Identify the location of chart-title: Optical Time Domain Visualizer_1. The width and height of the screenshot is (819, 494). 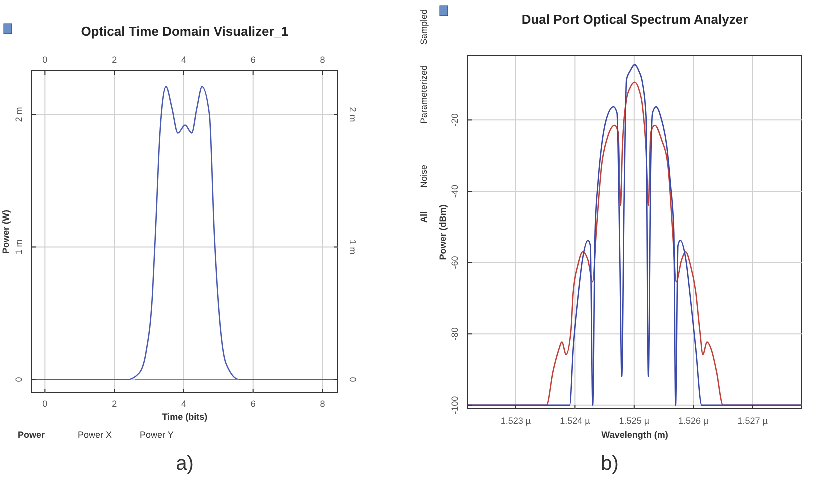
(185, 31).